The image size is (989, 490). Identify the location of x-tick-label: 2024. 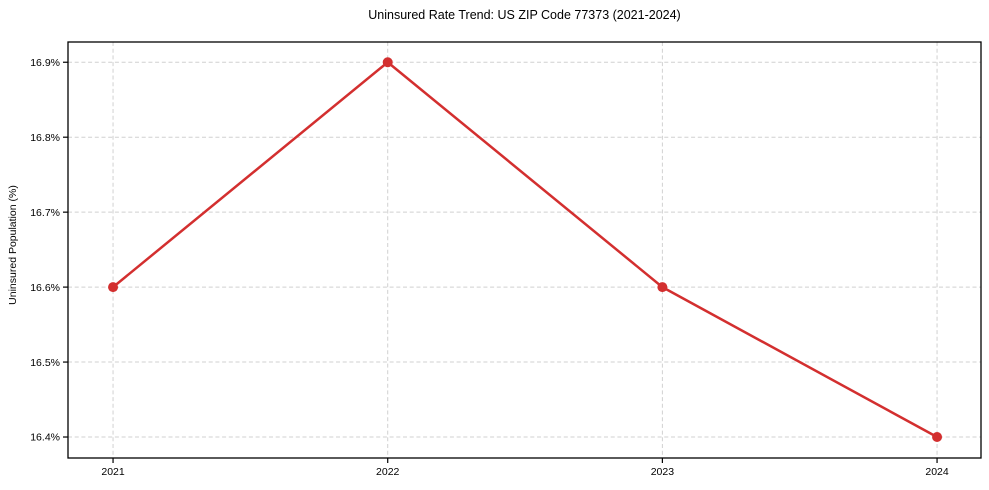
(937, 472).